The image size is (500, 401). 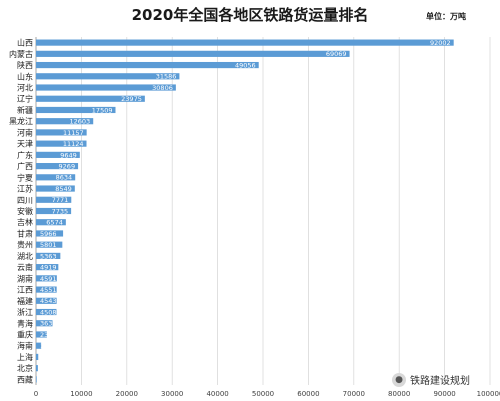 I want to click on data-label: 4591, so click(x=48, y=279).